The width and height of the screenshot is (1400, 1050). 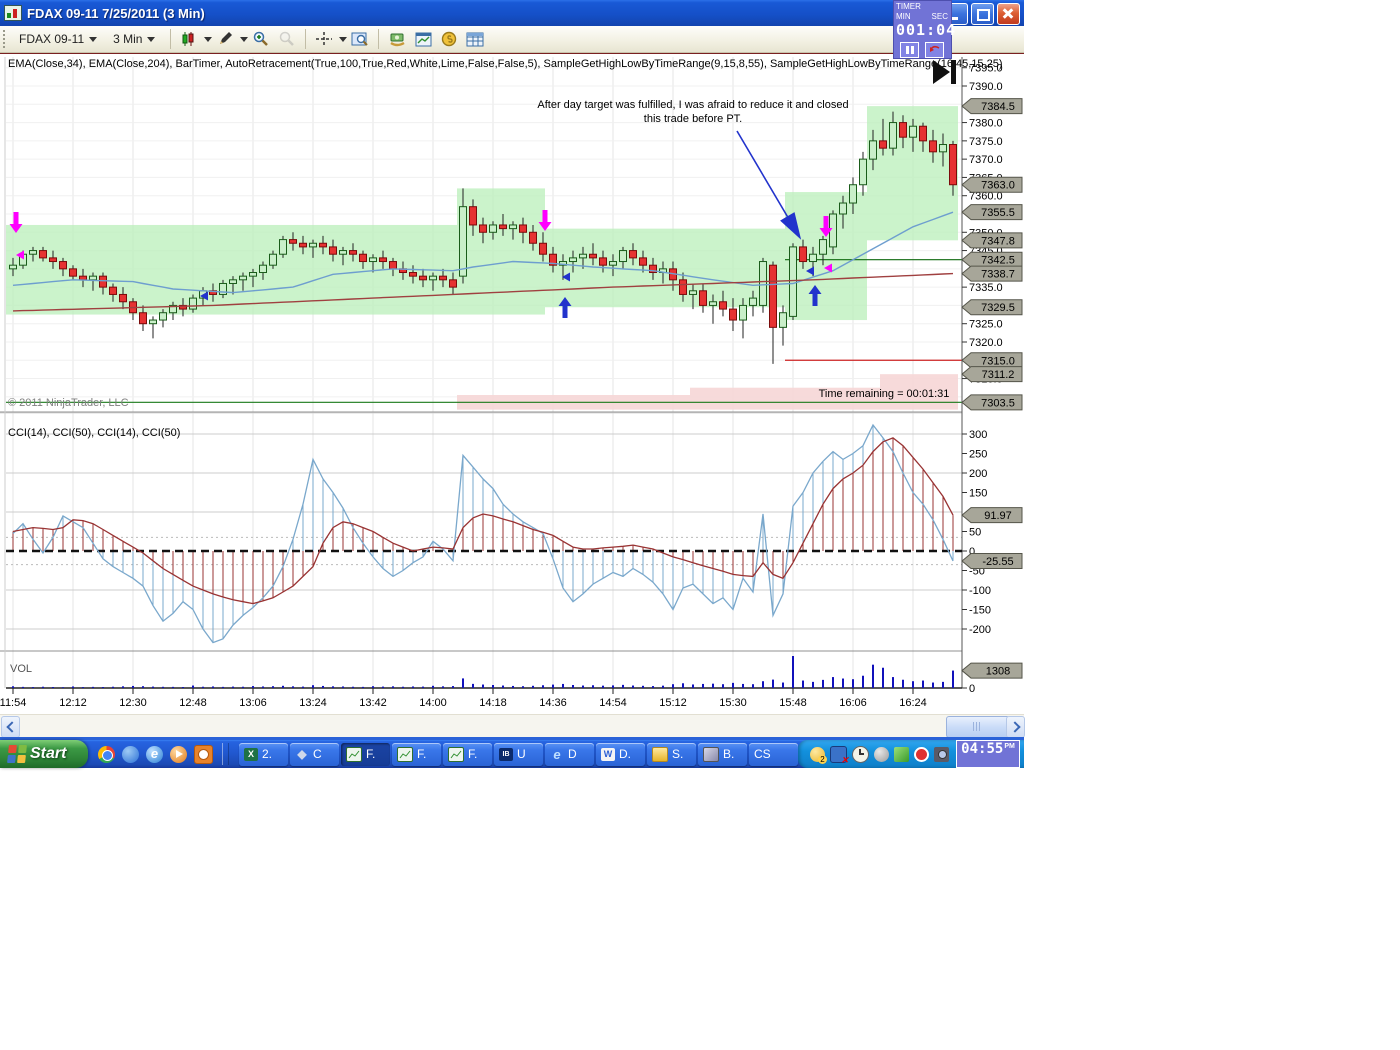 I want to click on chart-style-button, so click(x=189, y=39).